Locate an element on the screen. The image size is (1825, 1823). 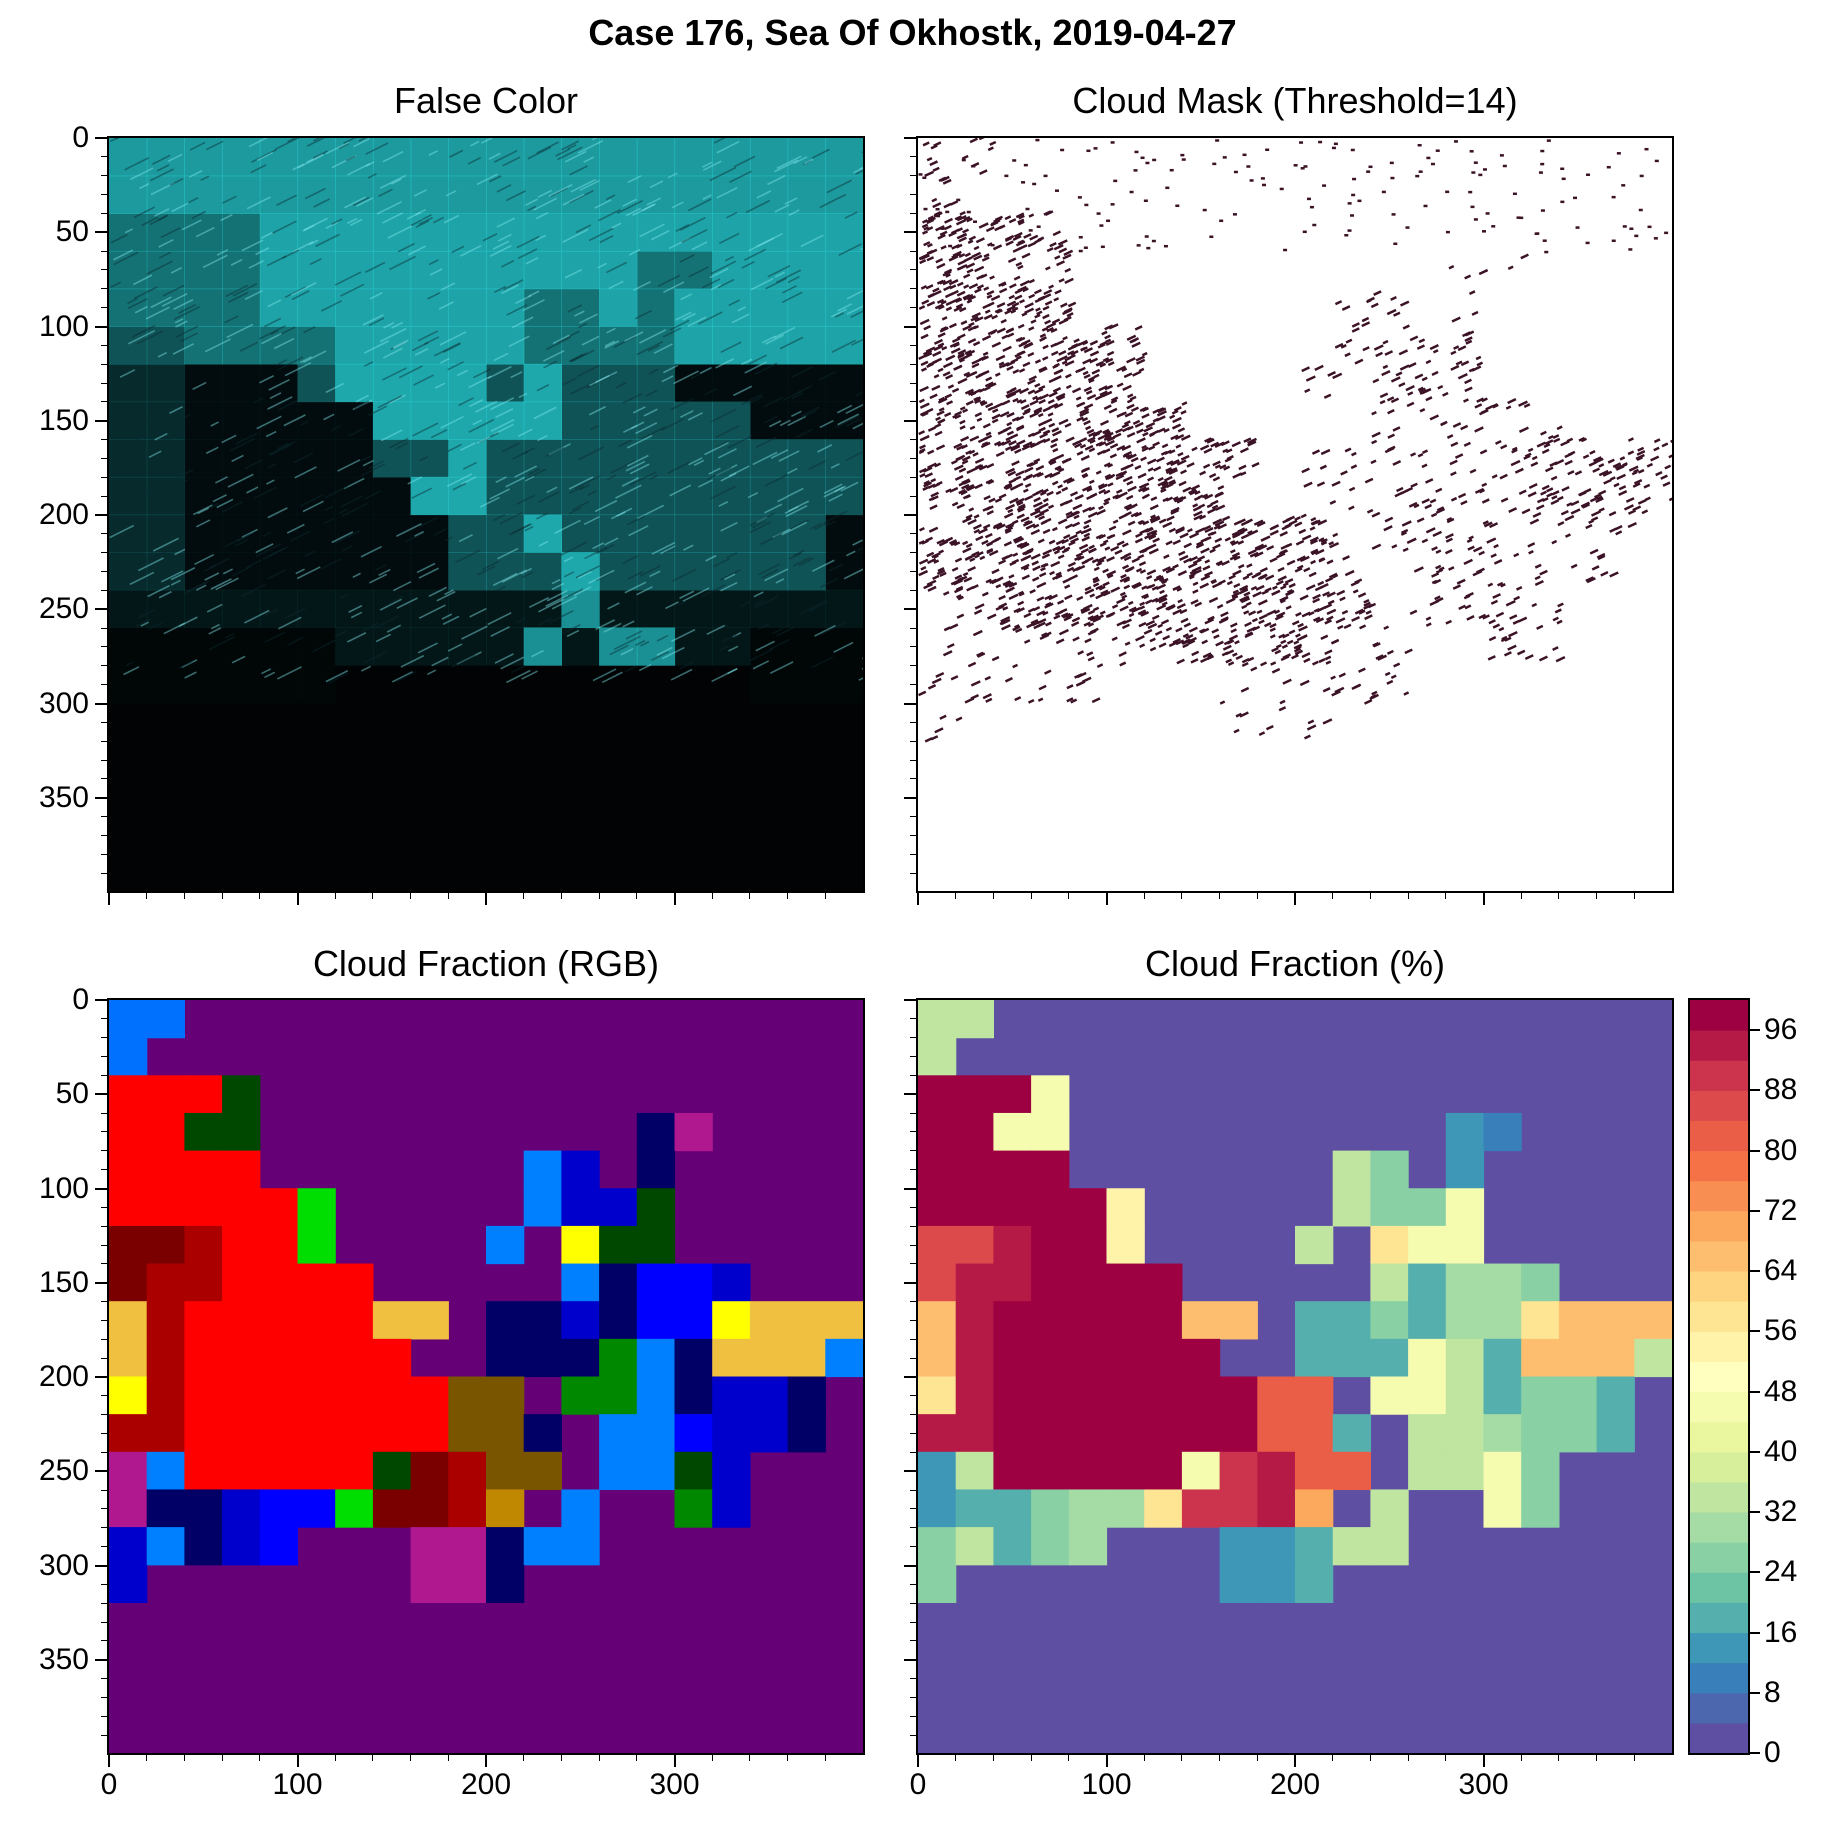
y-tick-label: 0 is located at coordinates (80, 137).